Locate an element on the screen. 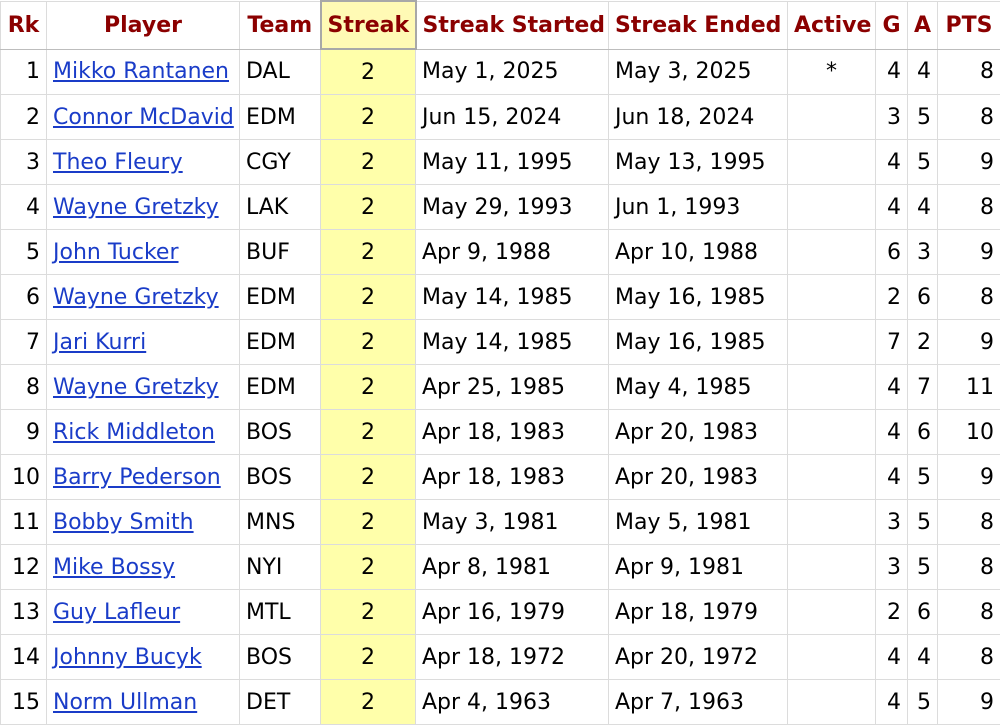 The image size is (1000, 727). cell-team: NYI is located at coordinates (280, 567).